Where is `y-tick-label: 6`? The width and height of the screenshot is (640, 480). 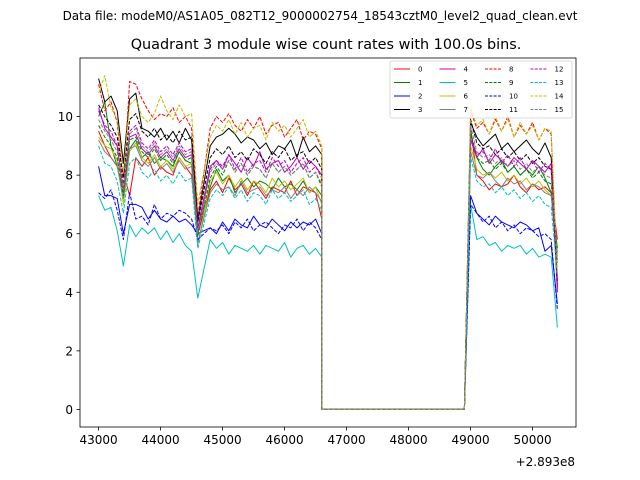
y-tick-label: 6 is located at coordinates (69, 234).